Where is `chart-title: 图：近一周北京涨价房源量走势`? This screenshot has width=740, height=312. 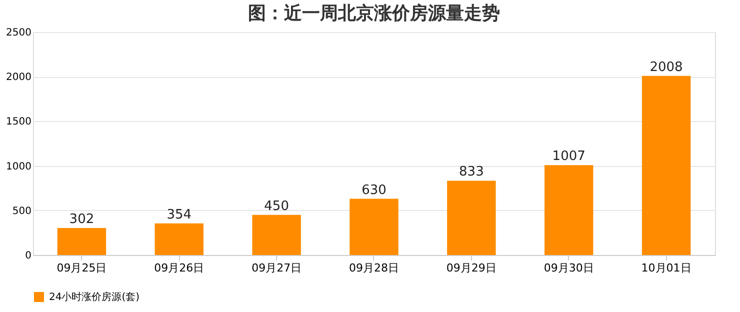 chart-title: 图：近一周北京涨价房源量走势 is located at coordinates (374, 13).